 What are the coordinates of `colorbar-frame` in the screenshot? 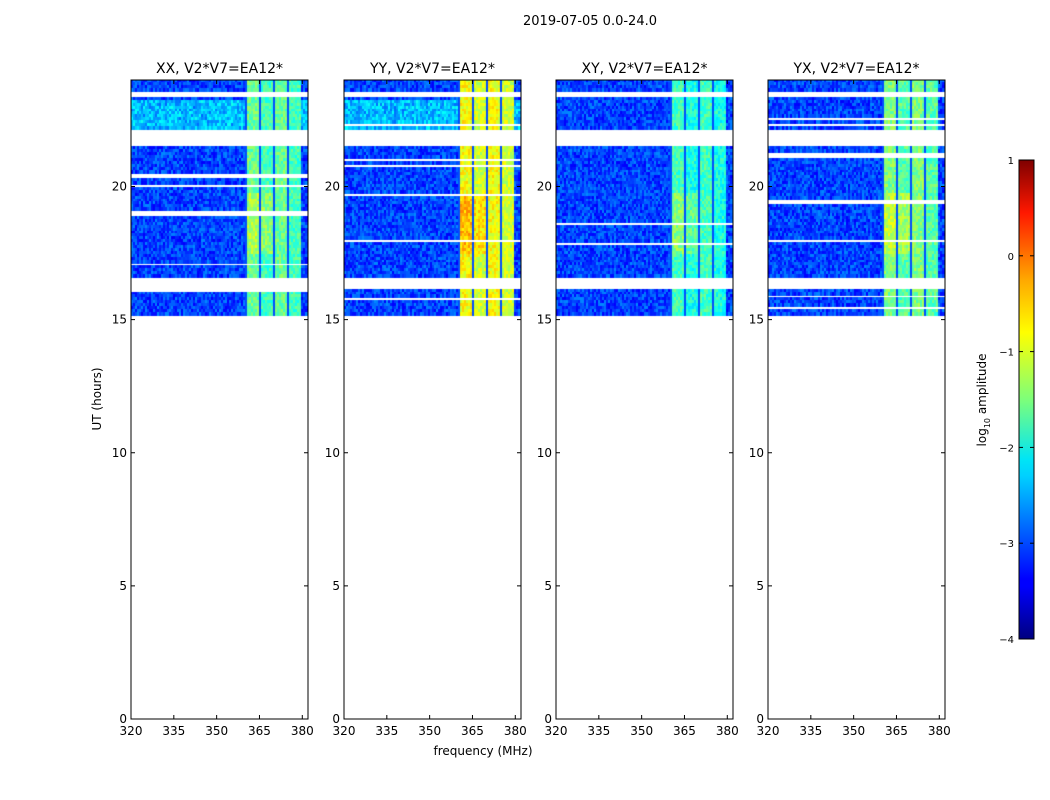 It's located at (1026, 399).